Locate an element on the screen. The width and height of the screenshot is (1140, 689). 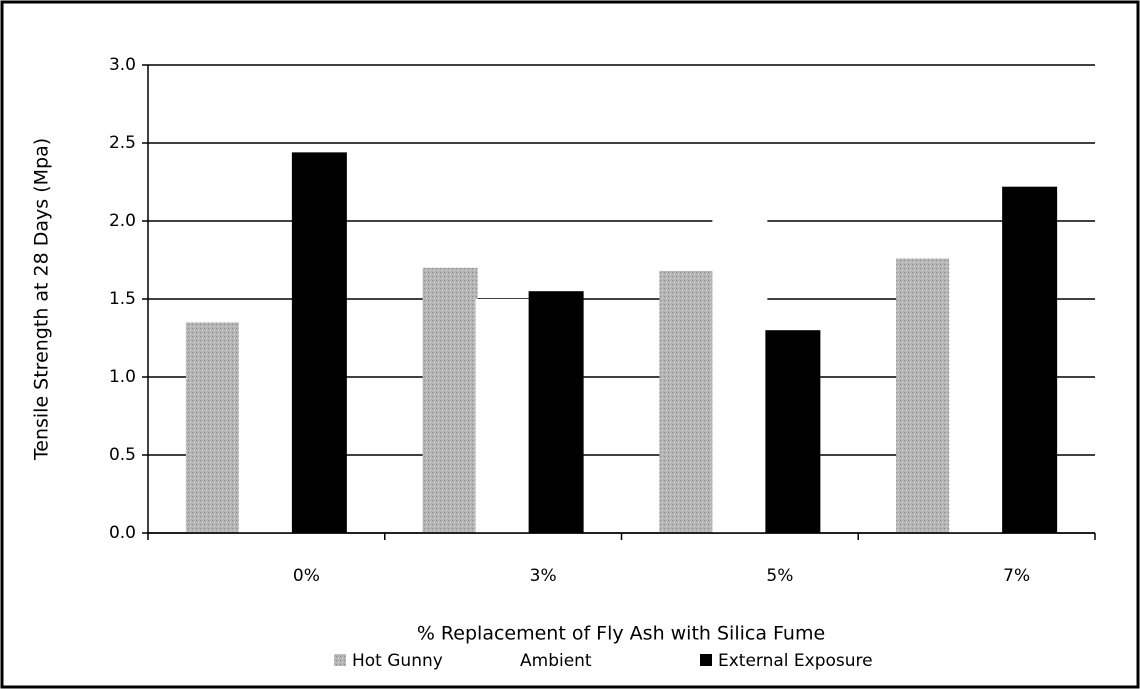
x-tick-label: 7% is located at coordinates (1016, 576).